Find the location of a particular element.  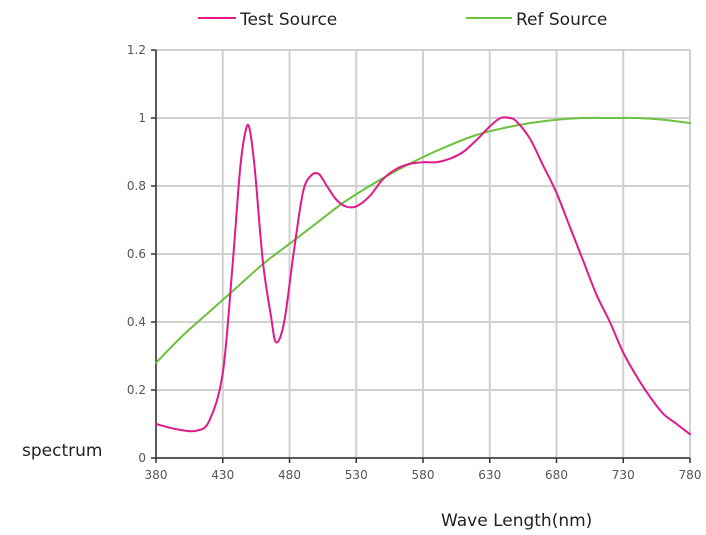

x-tick-label: 780 is located at coordinates (690, 475).